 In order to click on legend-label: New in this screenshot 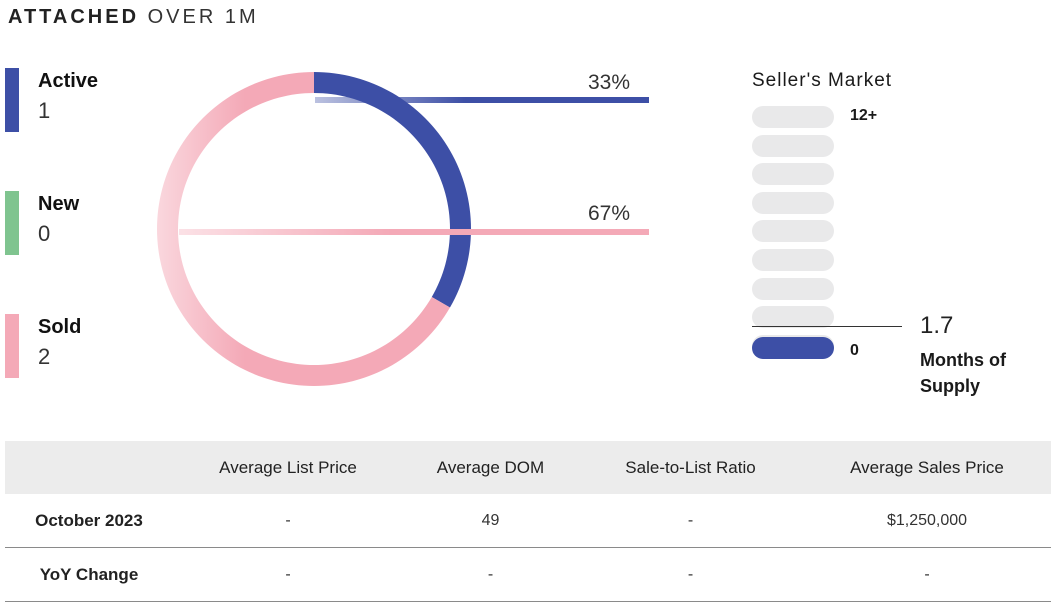, I will do `click(59, 204)`.